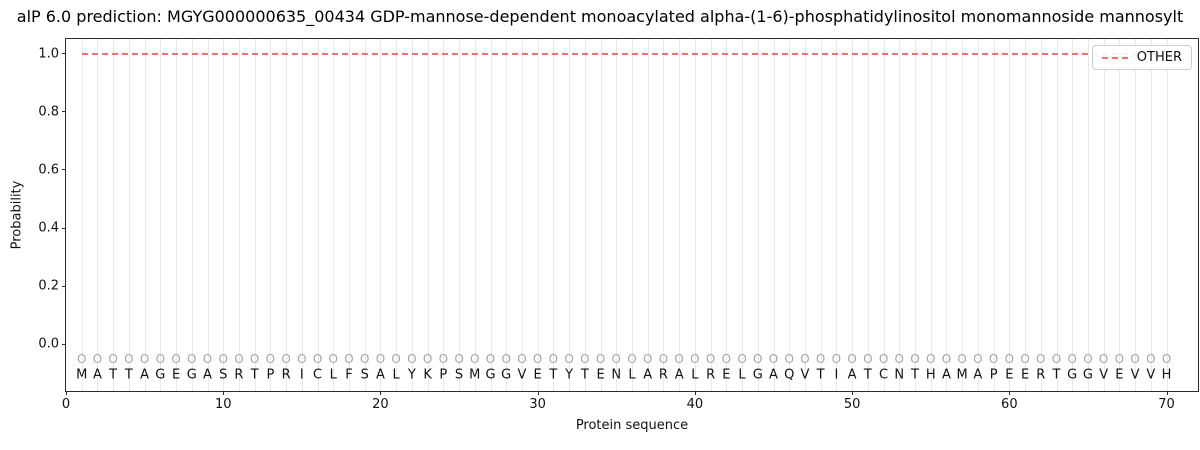 This screenshot has height=450, width=1200. I want to click on y-tick-label: 0.2, so click(48, 286).